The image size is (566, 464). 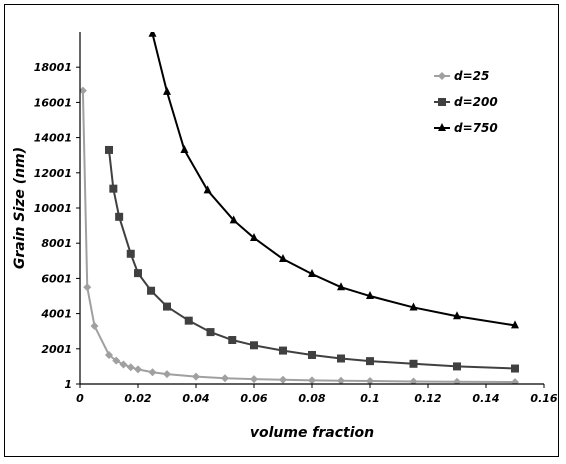 I want to click on y-tick-label: 2001, so click(x=56, y=349).